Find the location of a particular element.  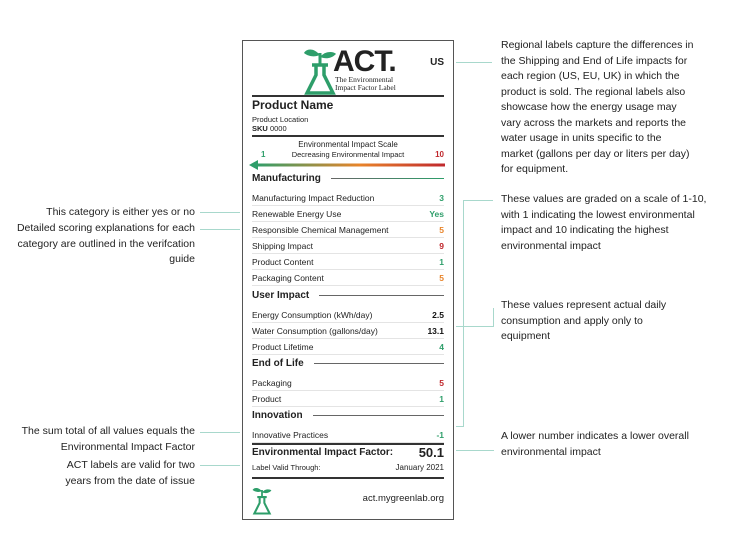

row-label: Responsible Chemical Management is located at coordinates (320, 229).